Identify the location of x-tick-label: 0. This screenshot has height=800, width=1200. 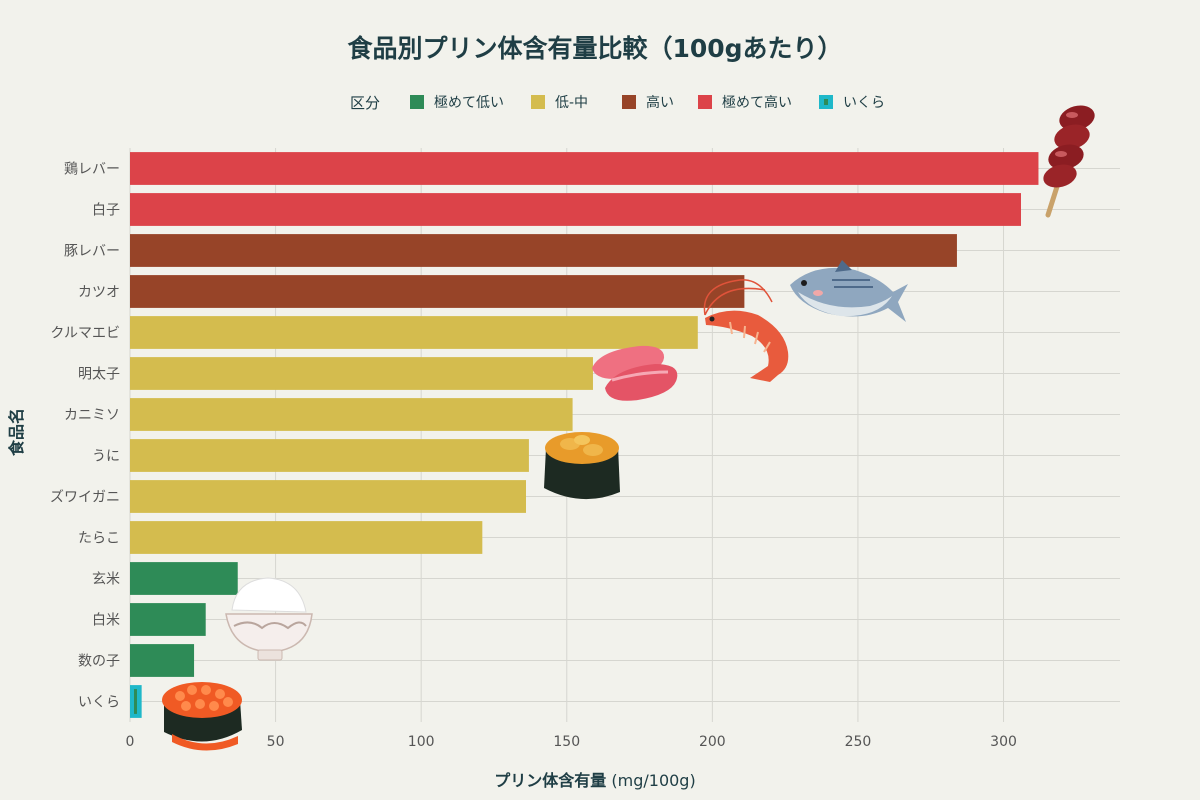
(130, 742).